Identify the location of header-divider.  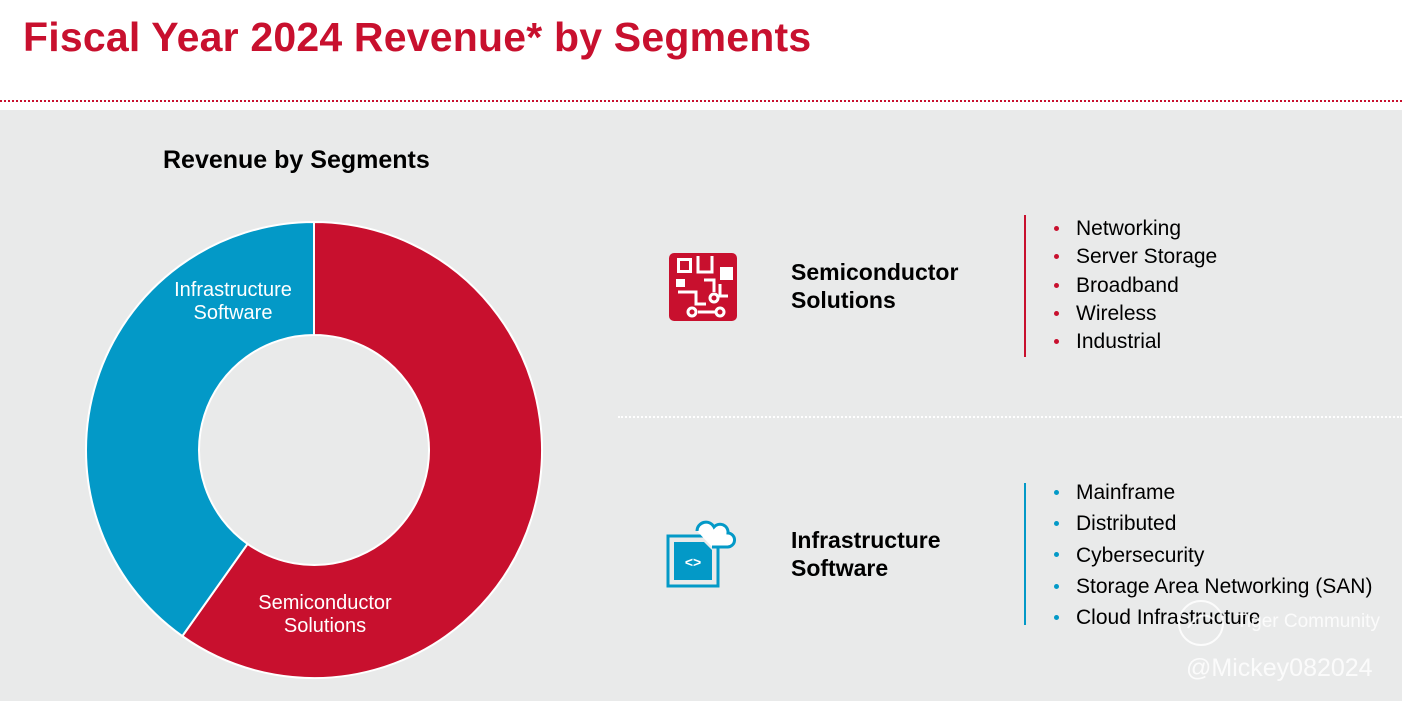
(701, 101).